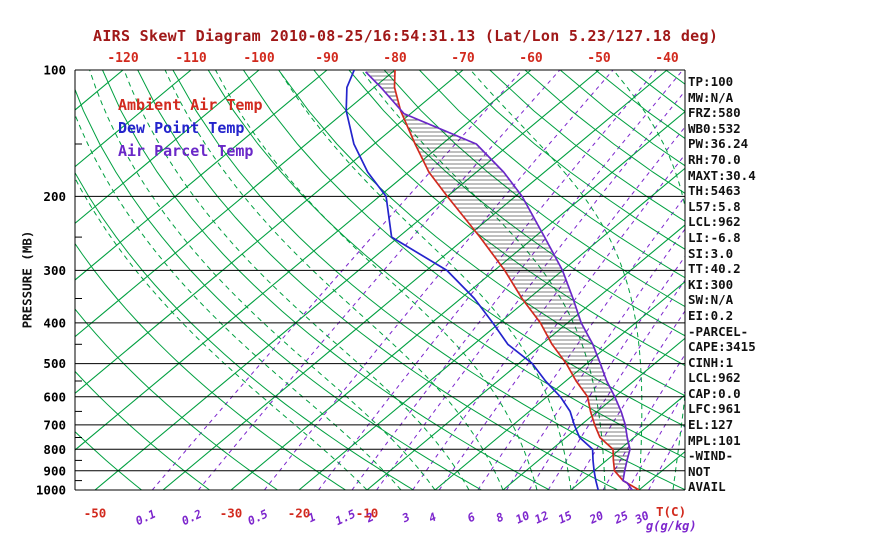  Describe the element at coordinates (718, 144) in the screenshot. I see `info-line: PW:36.24` at that location.